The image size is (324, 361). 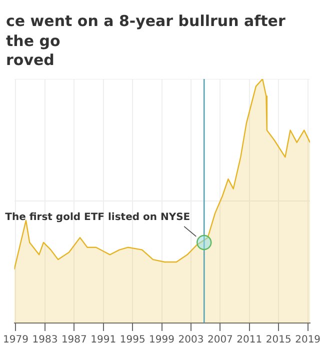 What do you see at coordinates (220, 340) in the screenshot?
I see `x-tick-label: 2007` at bounding box center [220, 340].